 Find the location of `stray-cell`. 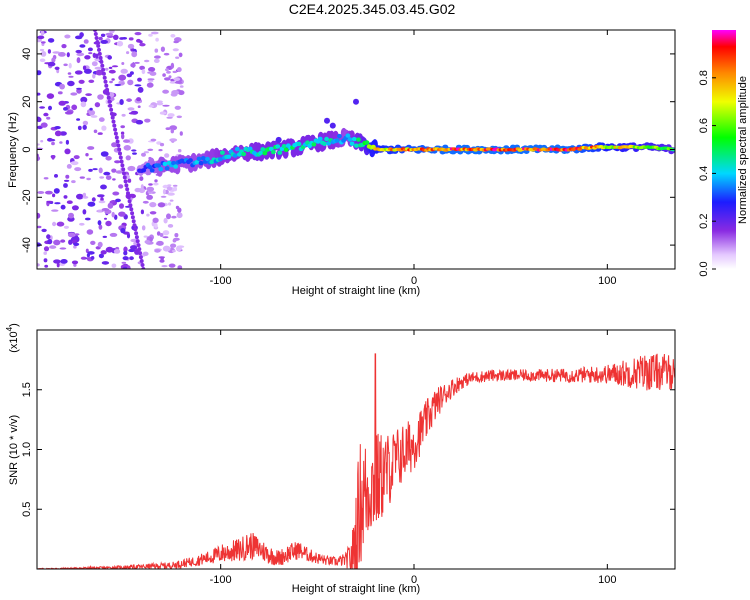

stray-cell is located at coordinates (356, 101).